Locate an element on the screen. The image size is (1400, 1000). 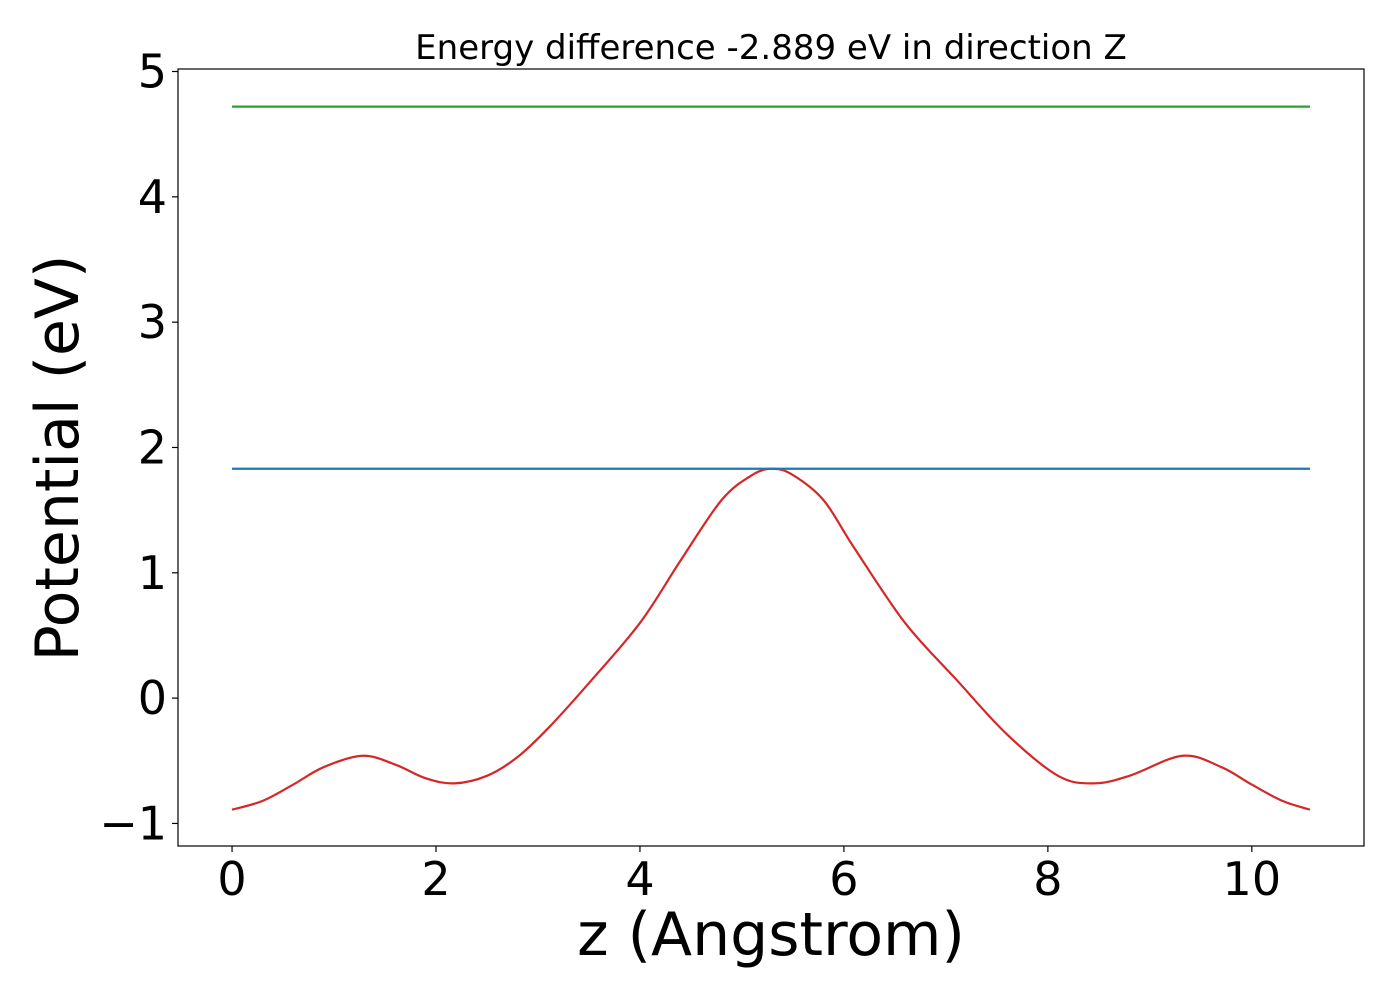
y-axis-label: Potential (eV) is located at coordinates (58, 458).